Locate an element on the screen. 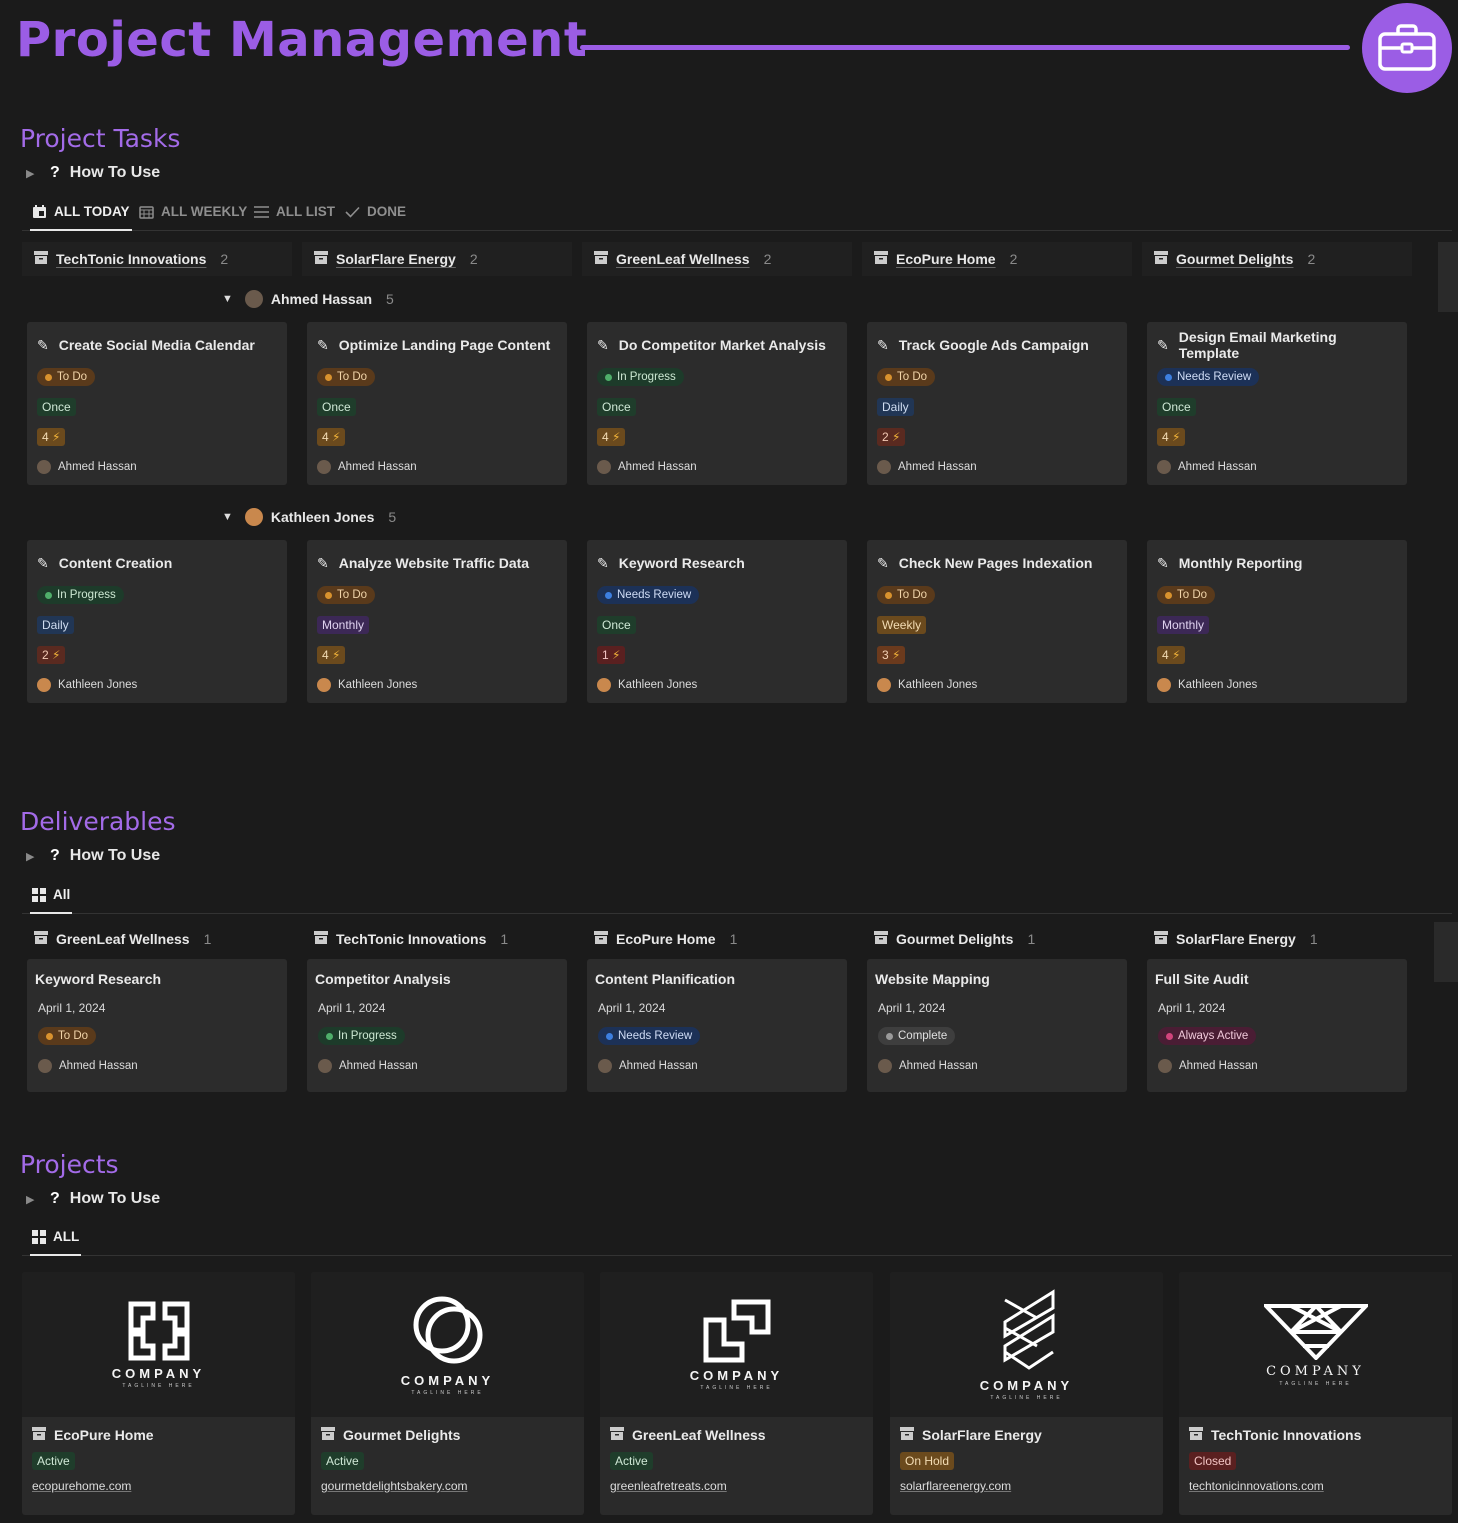 Image resolution: width=1458 pixels, height=1523 pixels. company-logo-icon is located at coordinates (1315, 1332).